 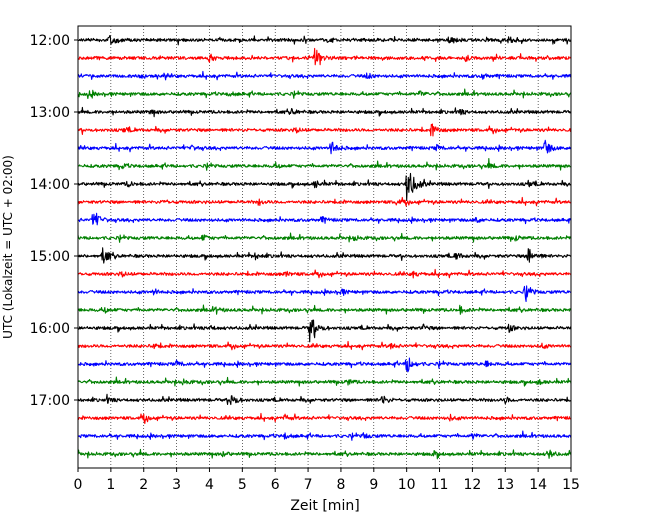 I want to click on x-axis-ticks: 0 1 2 3 4 5 6 7 8 9 10 11 12 13 14 15, so click(x=327, y=480).